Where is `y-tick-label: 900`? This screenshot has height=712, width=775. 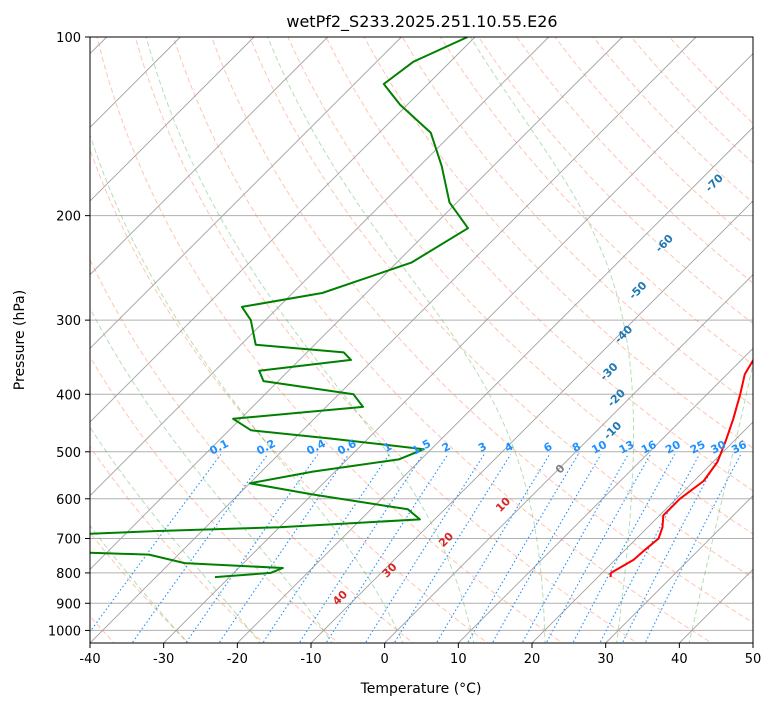
y-tick-label: 900 is located at coordinates (68, 604).